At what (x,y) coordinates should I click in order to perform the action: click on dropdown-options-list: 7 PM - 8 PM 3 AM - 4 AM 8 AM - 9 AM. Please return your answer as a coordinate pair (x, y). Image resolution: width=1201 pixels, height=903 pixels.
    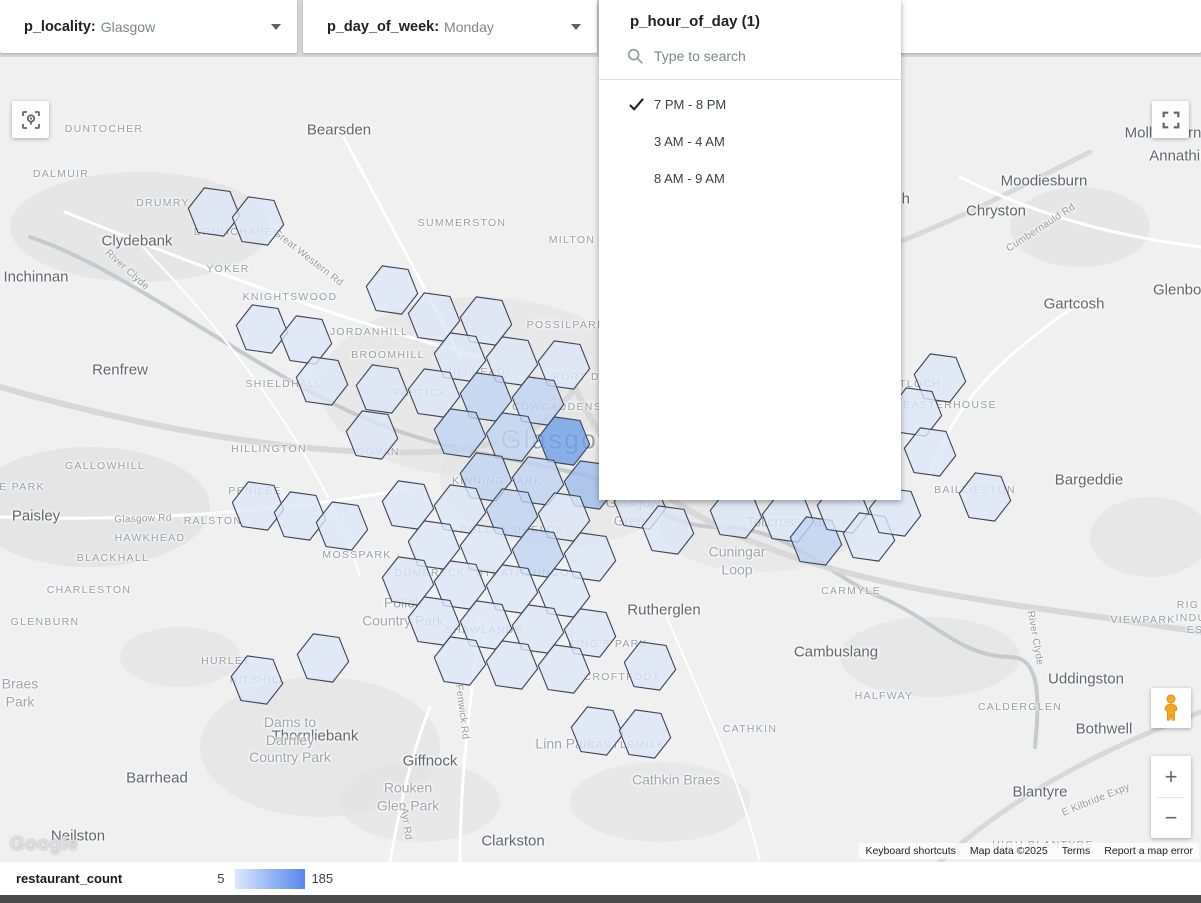
    Looking at the image, I should click on (750, 138).